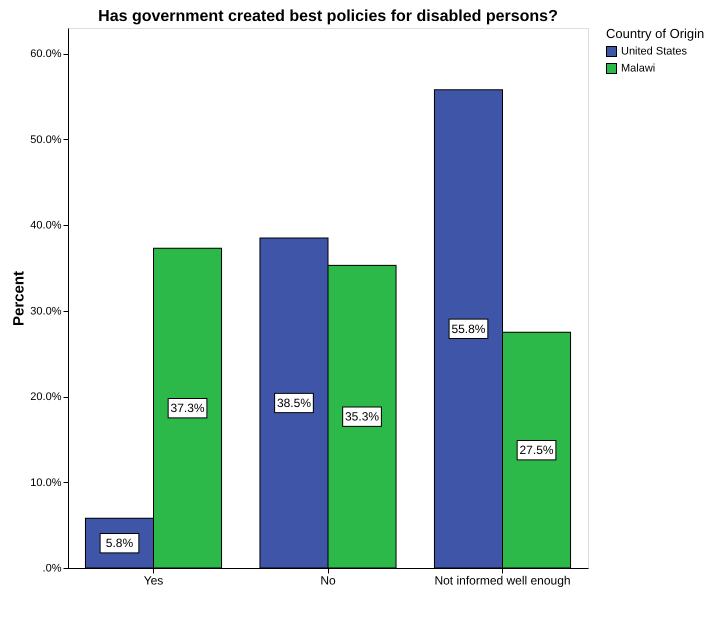  Describe the element at coordinates (294, 403) in the screenshot. I see `data-label: 38.5%` at that location.